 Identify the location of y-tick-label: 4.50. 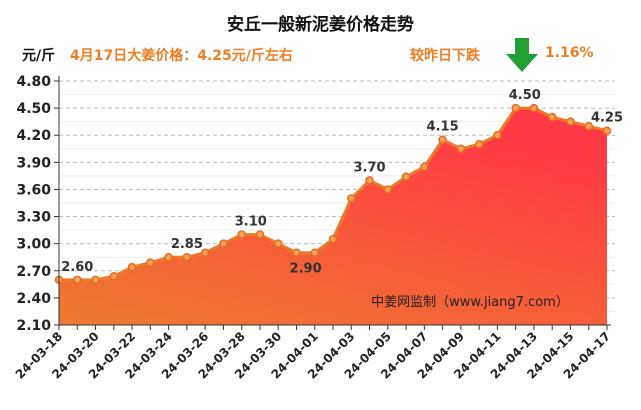
(33, 109).